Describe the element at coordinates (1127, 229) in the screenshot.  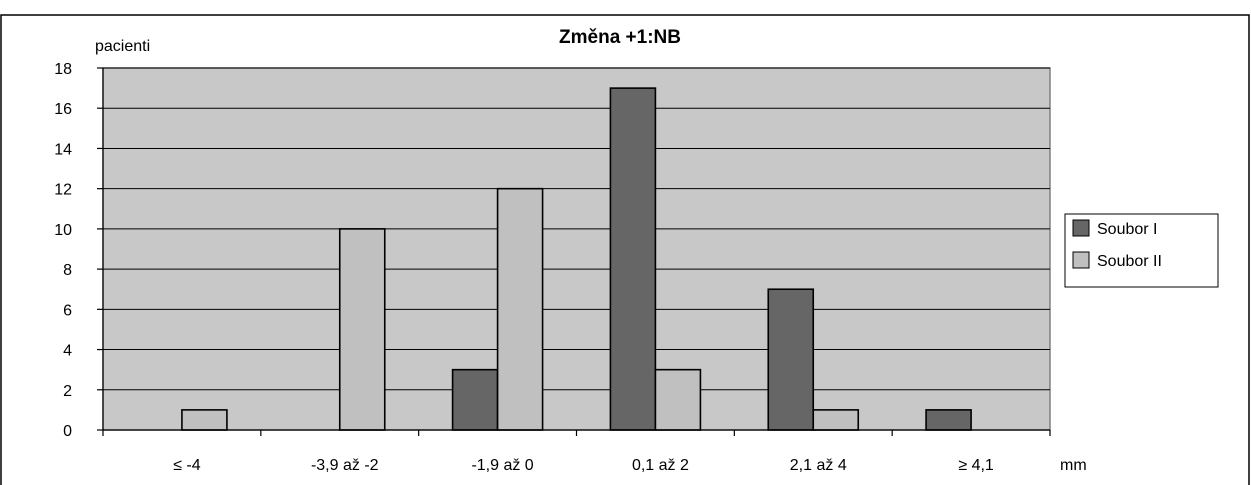
I see `legend-label: Soubor I` at that location.